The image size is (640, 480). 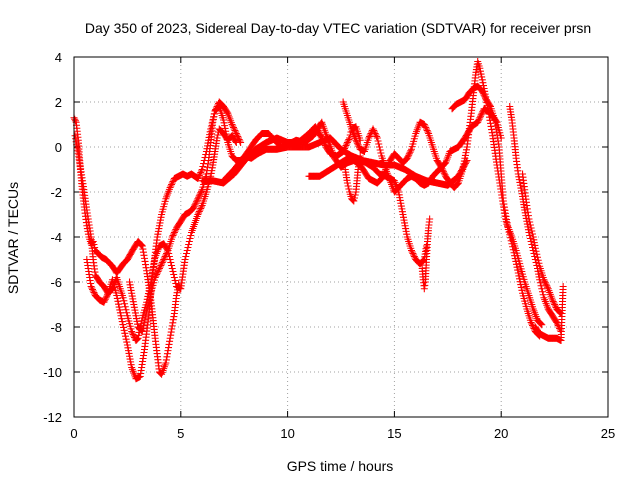 What do you see at coordinates (58, 57) in the screenshot?
I see `y-tick-label: 4` at bounding box center [58, 57].